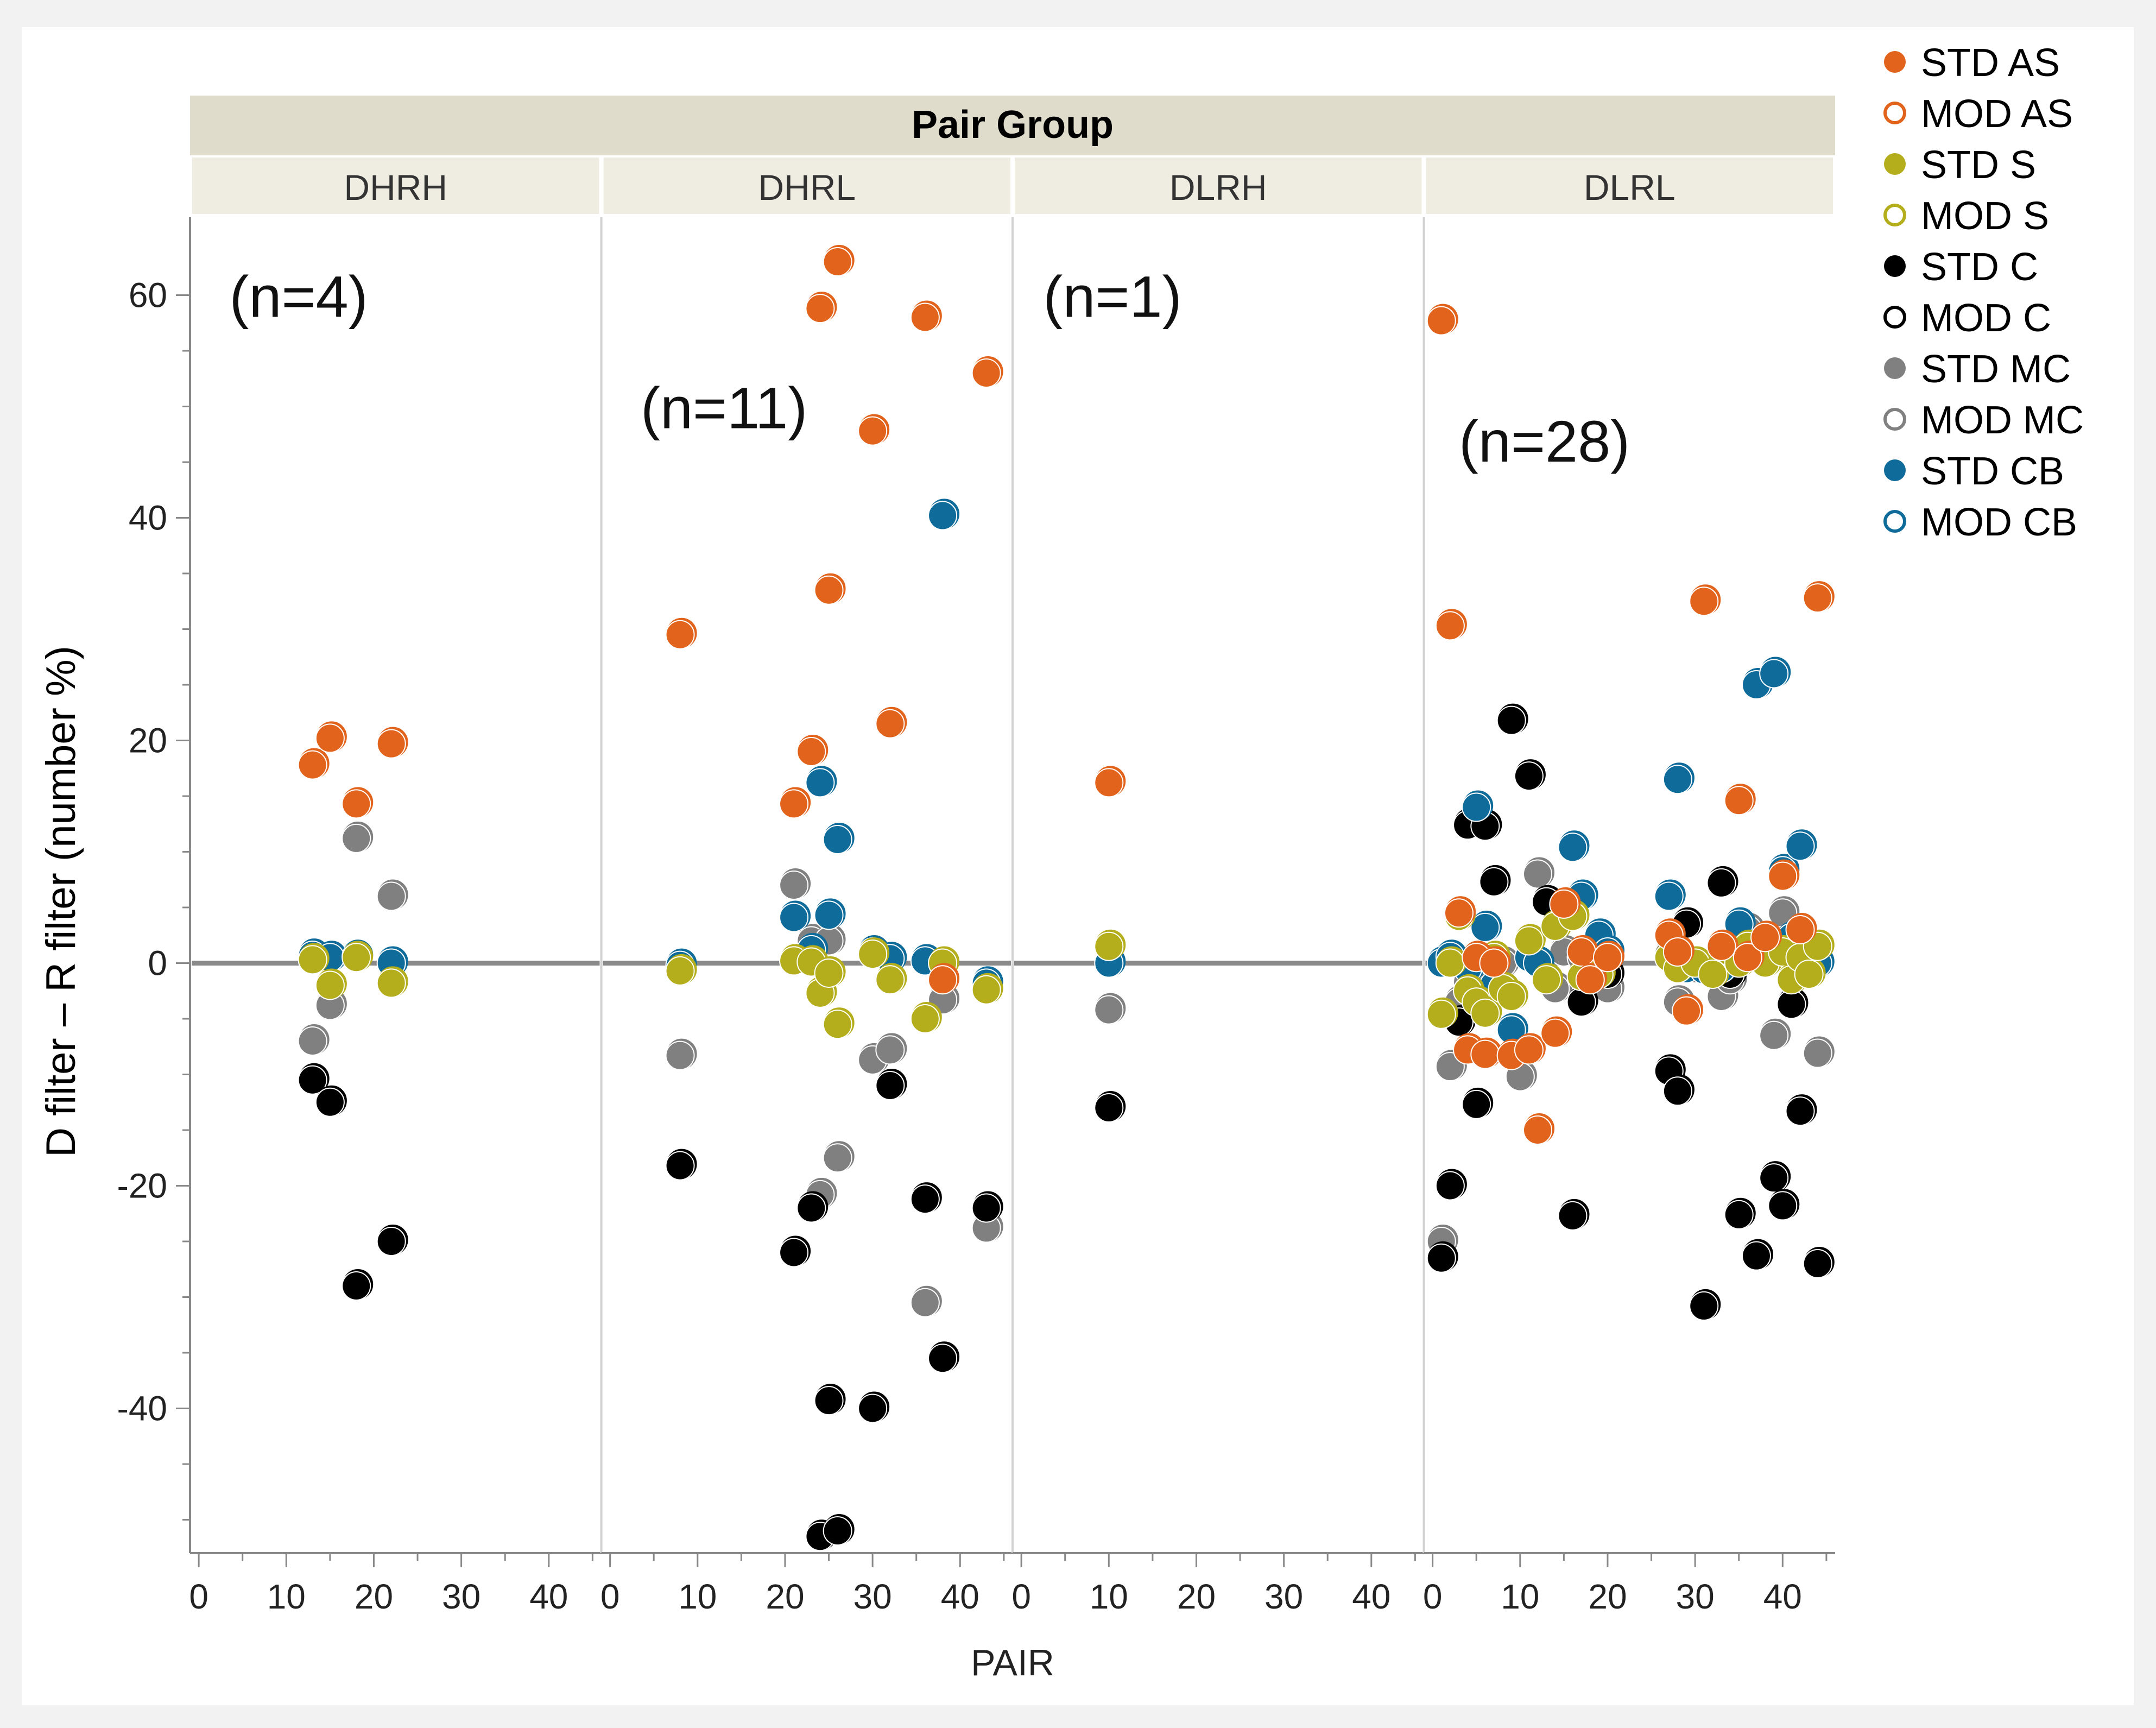 Image resolution: width=2156 pixels, height=1728 pixels. Describe the element at coordinates (1983, 420) in the screenshot. I see `legend-item: MOD MC` at that location.